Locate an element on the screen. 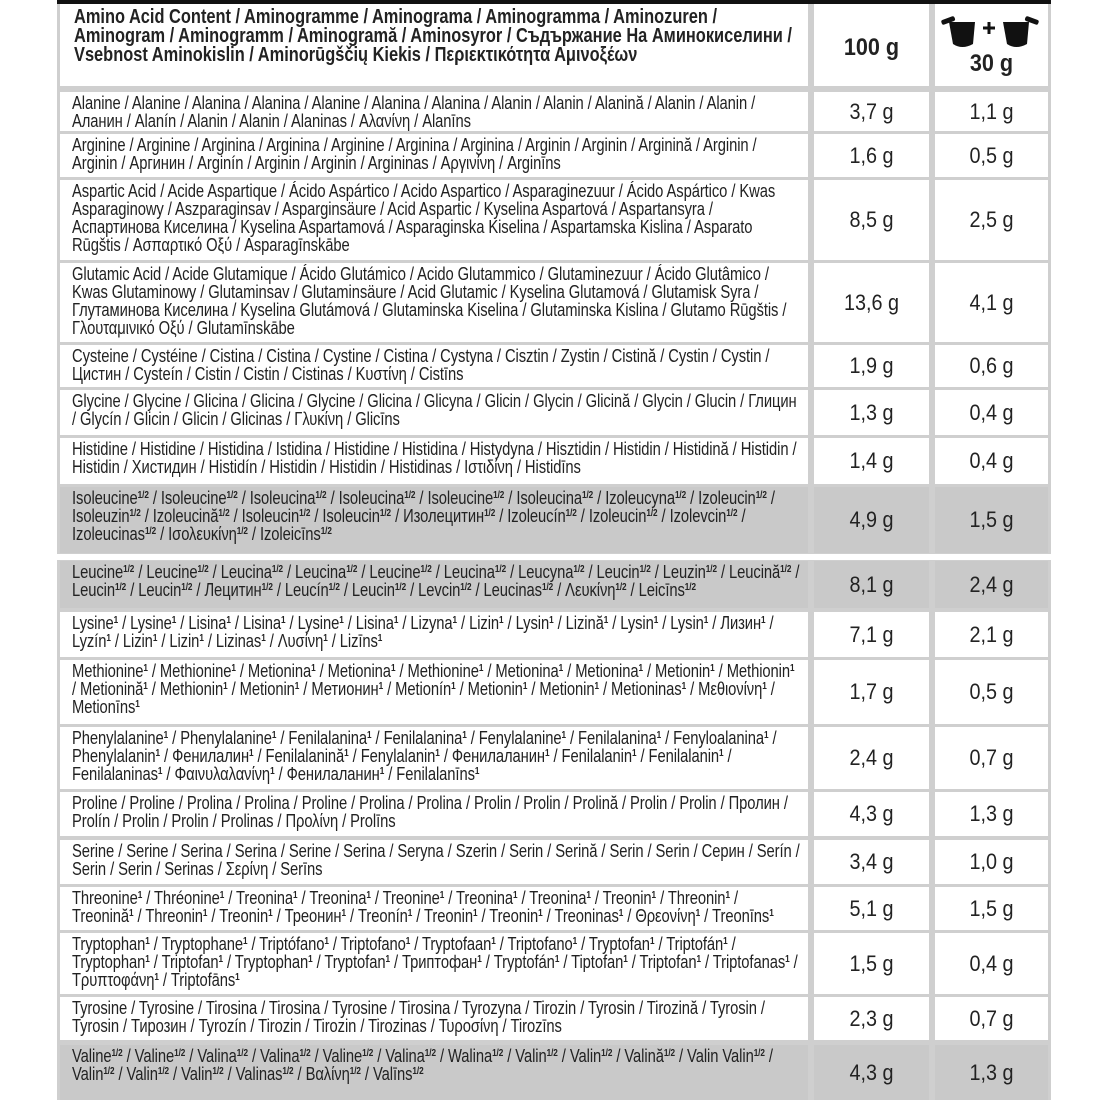 This screenshot has width=1100, height=1100. name-text: / Tryptofaan is located at coordinates (451, 944).